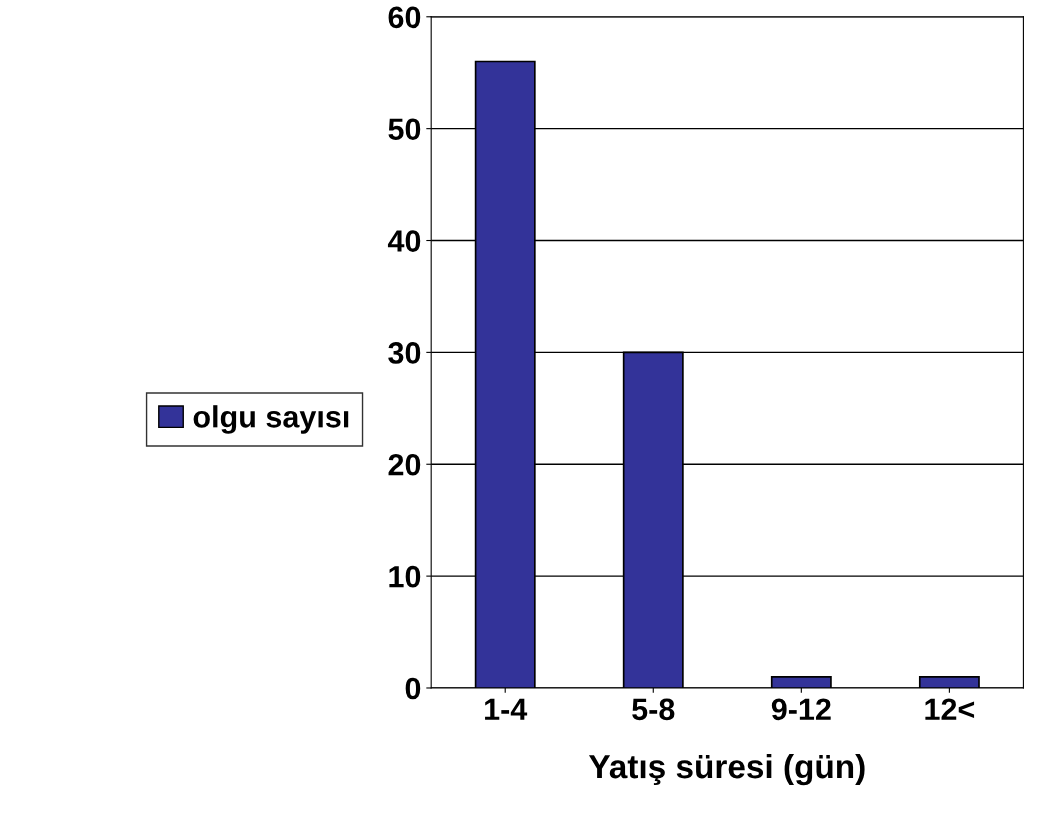 Image resolution: width=1039 pixels, height=839 pixels. I want to click on x-tick-label: 12<, so click(950, 709).